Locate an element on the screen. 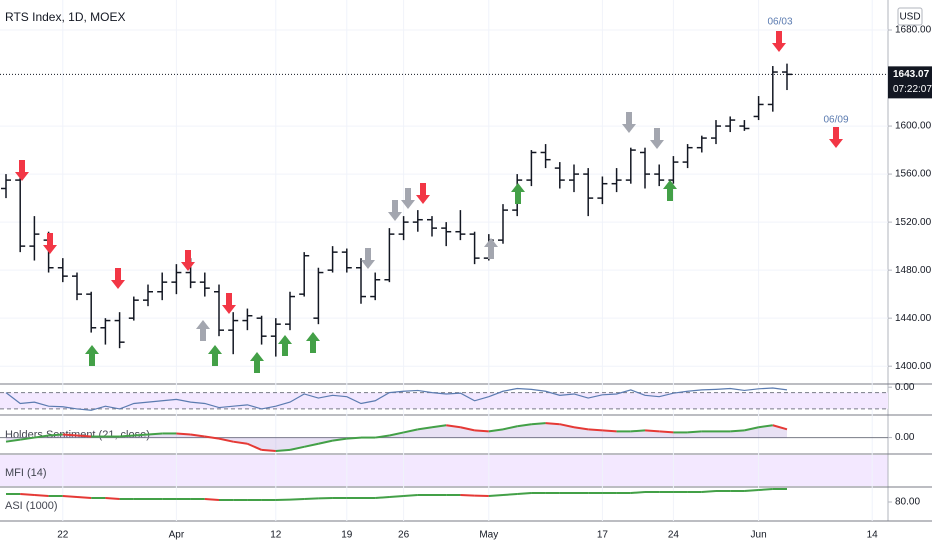  currency: USD is located at coordinates (909, 17).